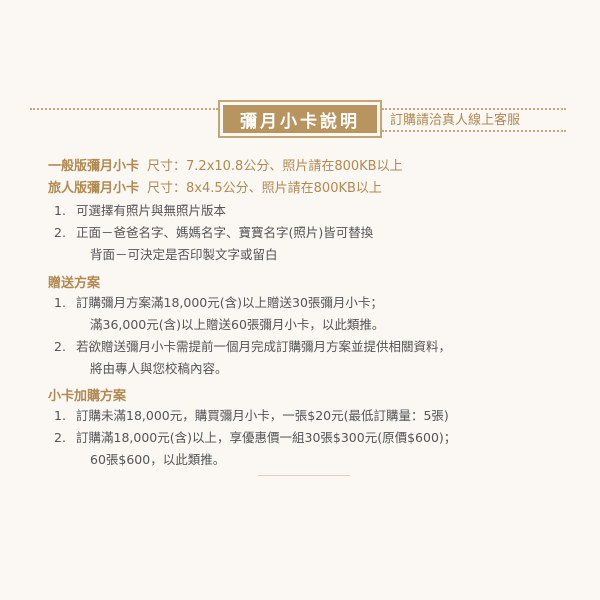 The width and height of the screenshot is (600, 600). Describe the element at coordinates (237, 324) in the screenshot. I see `item-text-continued: 滿36,000元(含)以上贈送60張彌月小卡，以此類推。` at that location.